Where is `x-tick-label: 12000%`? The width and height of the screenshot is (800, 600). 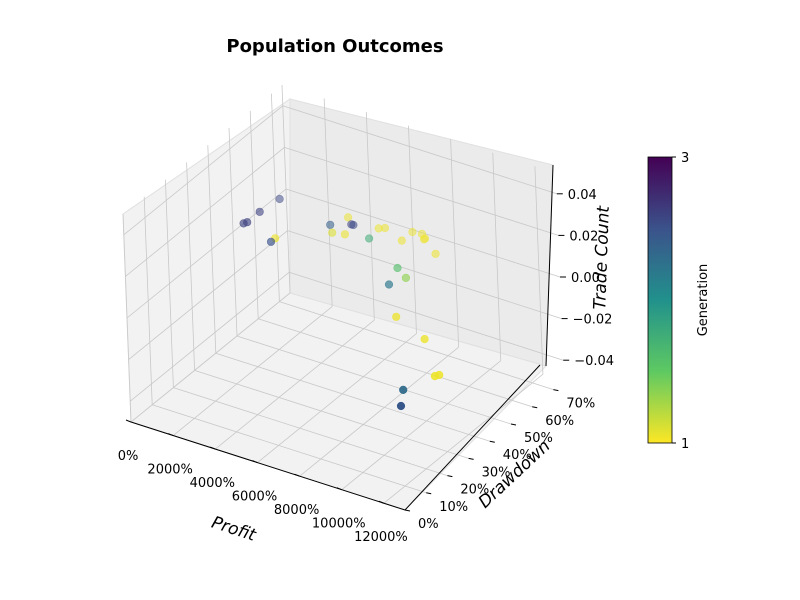
x-tick-label: 12000% is located at coordinates (381, 537).